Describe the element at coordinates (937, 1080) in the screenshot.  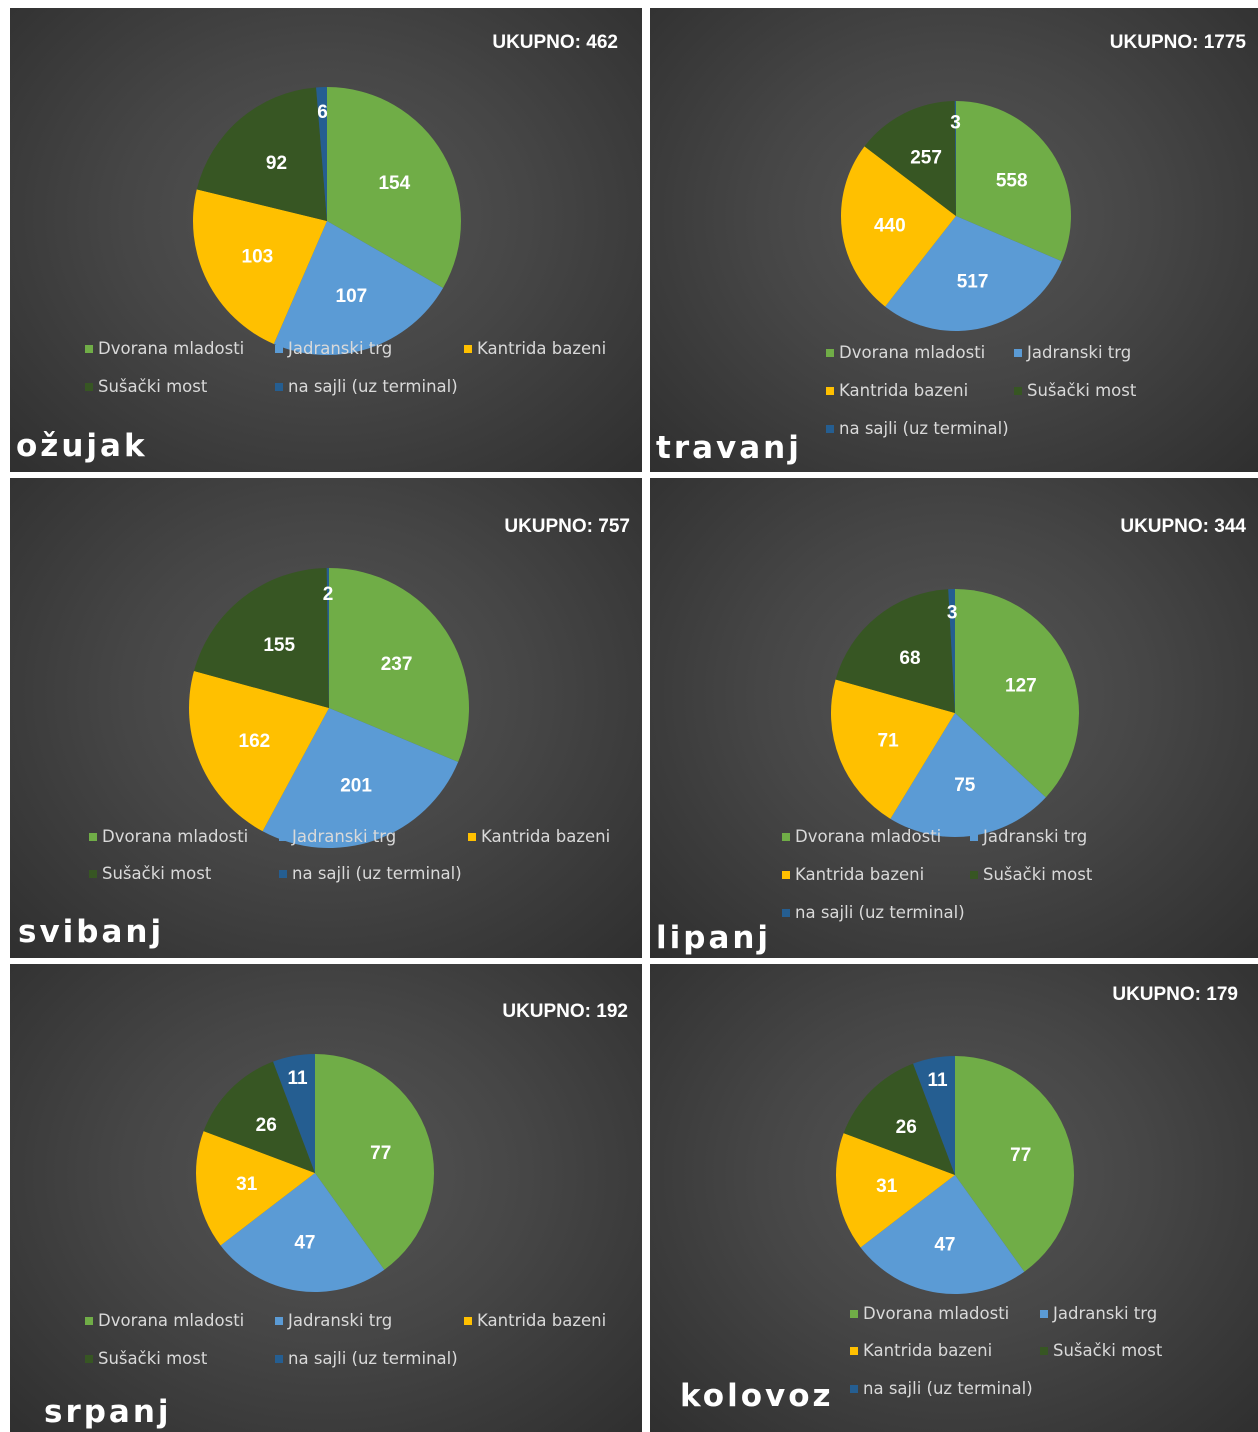
I see `data-label: 11` at that location.